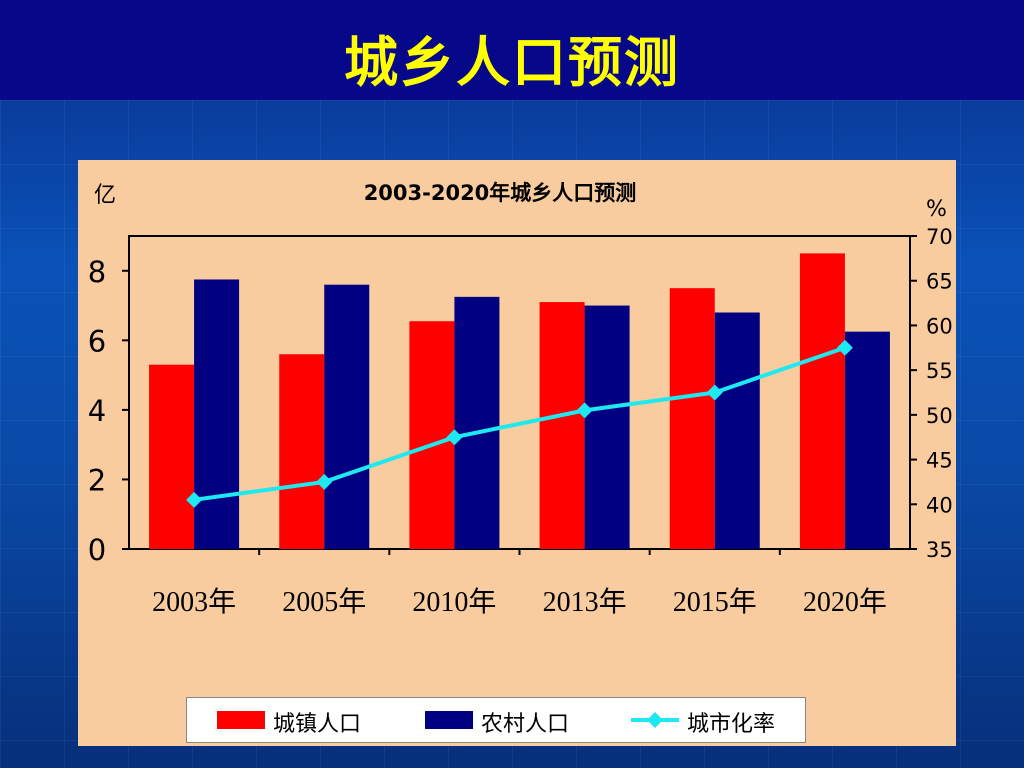  Describe the element at coordinates (105, 195) in the screenshot. I see `left-axis-unit: 亿` at that location.